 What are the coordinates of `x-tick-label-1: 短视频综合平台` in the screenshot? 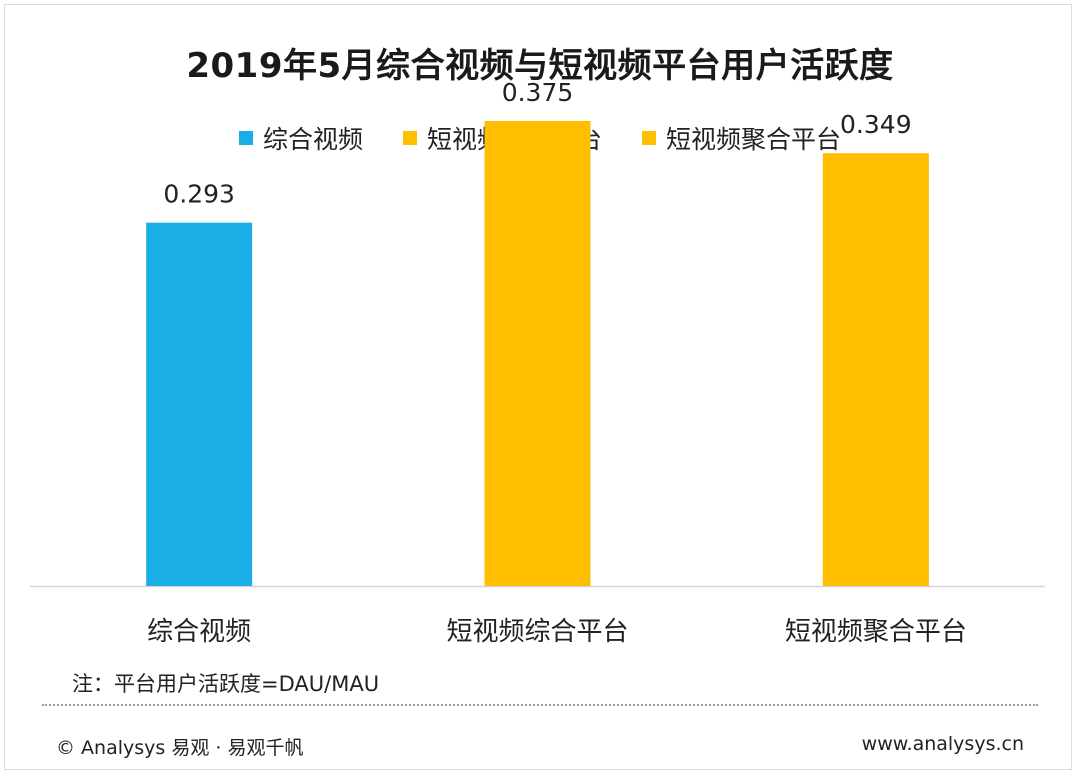 It's located at (537, 632).